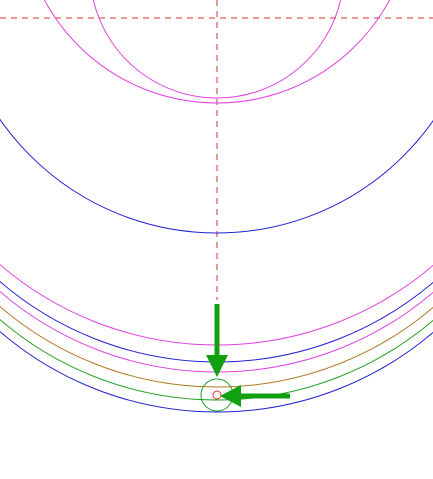 The width and height of the screenshot is (433, 479). Describe the element at coordinates (217, 395) in the screenshot. I see `snap-point` at that location.